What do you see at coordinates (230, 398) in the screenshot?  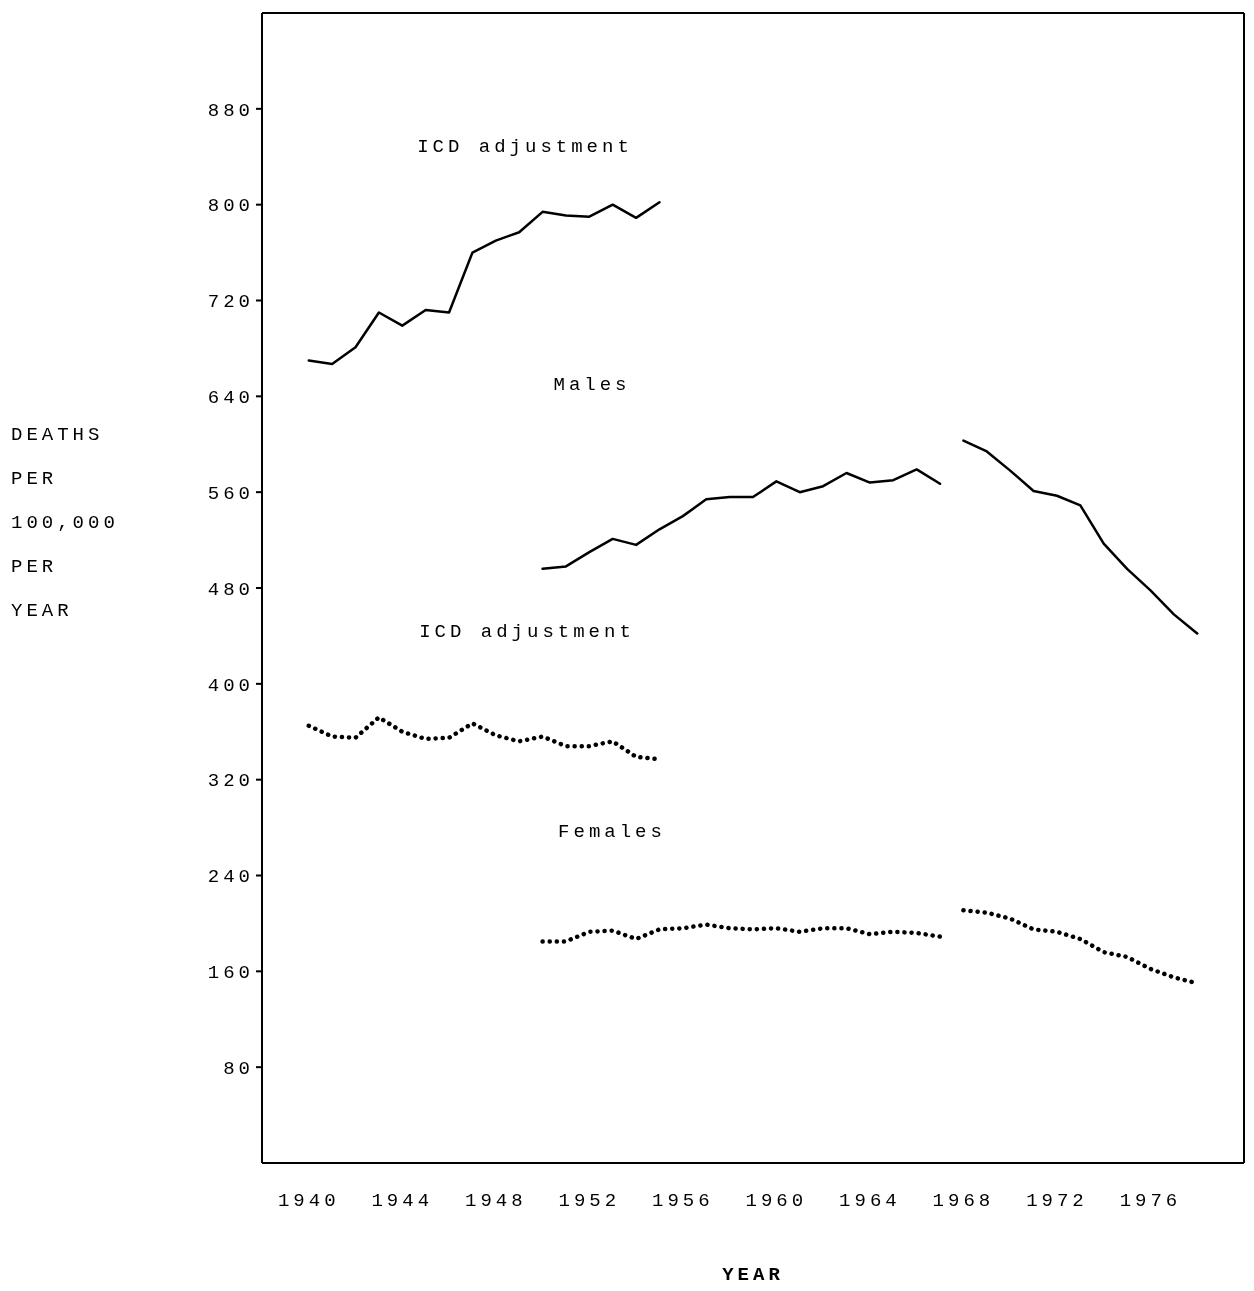 I see `y-tick-label: 640` at bounding box center [230, 398].